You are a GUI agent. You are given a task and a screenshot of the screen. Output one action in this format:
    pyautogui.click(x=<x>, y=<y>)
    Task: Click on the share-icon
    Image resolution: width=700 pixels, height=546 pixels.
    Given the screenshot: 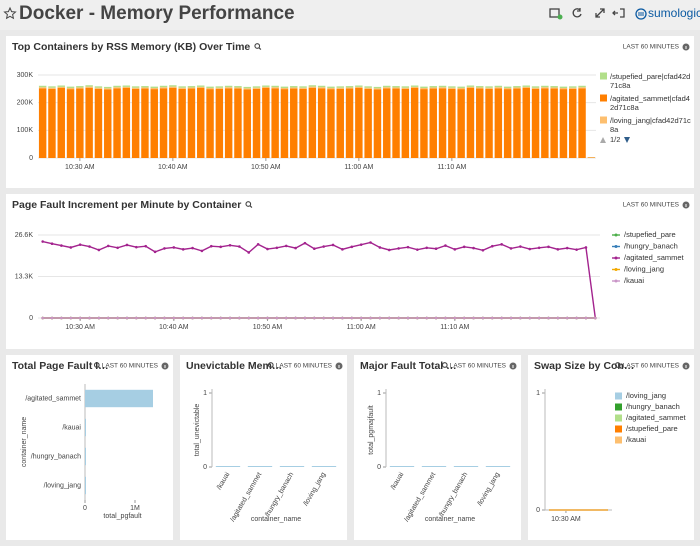 What is the action you would take?
    pyautogui.click(x=618, y=13)
    